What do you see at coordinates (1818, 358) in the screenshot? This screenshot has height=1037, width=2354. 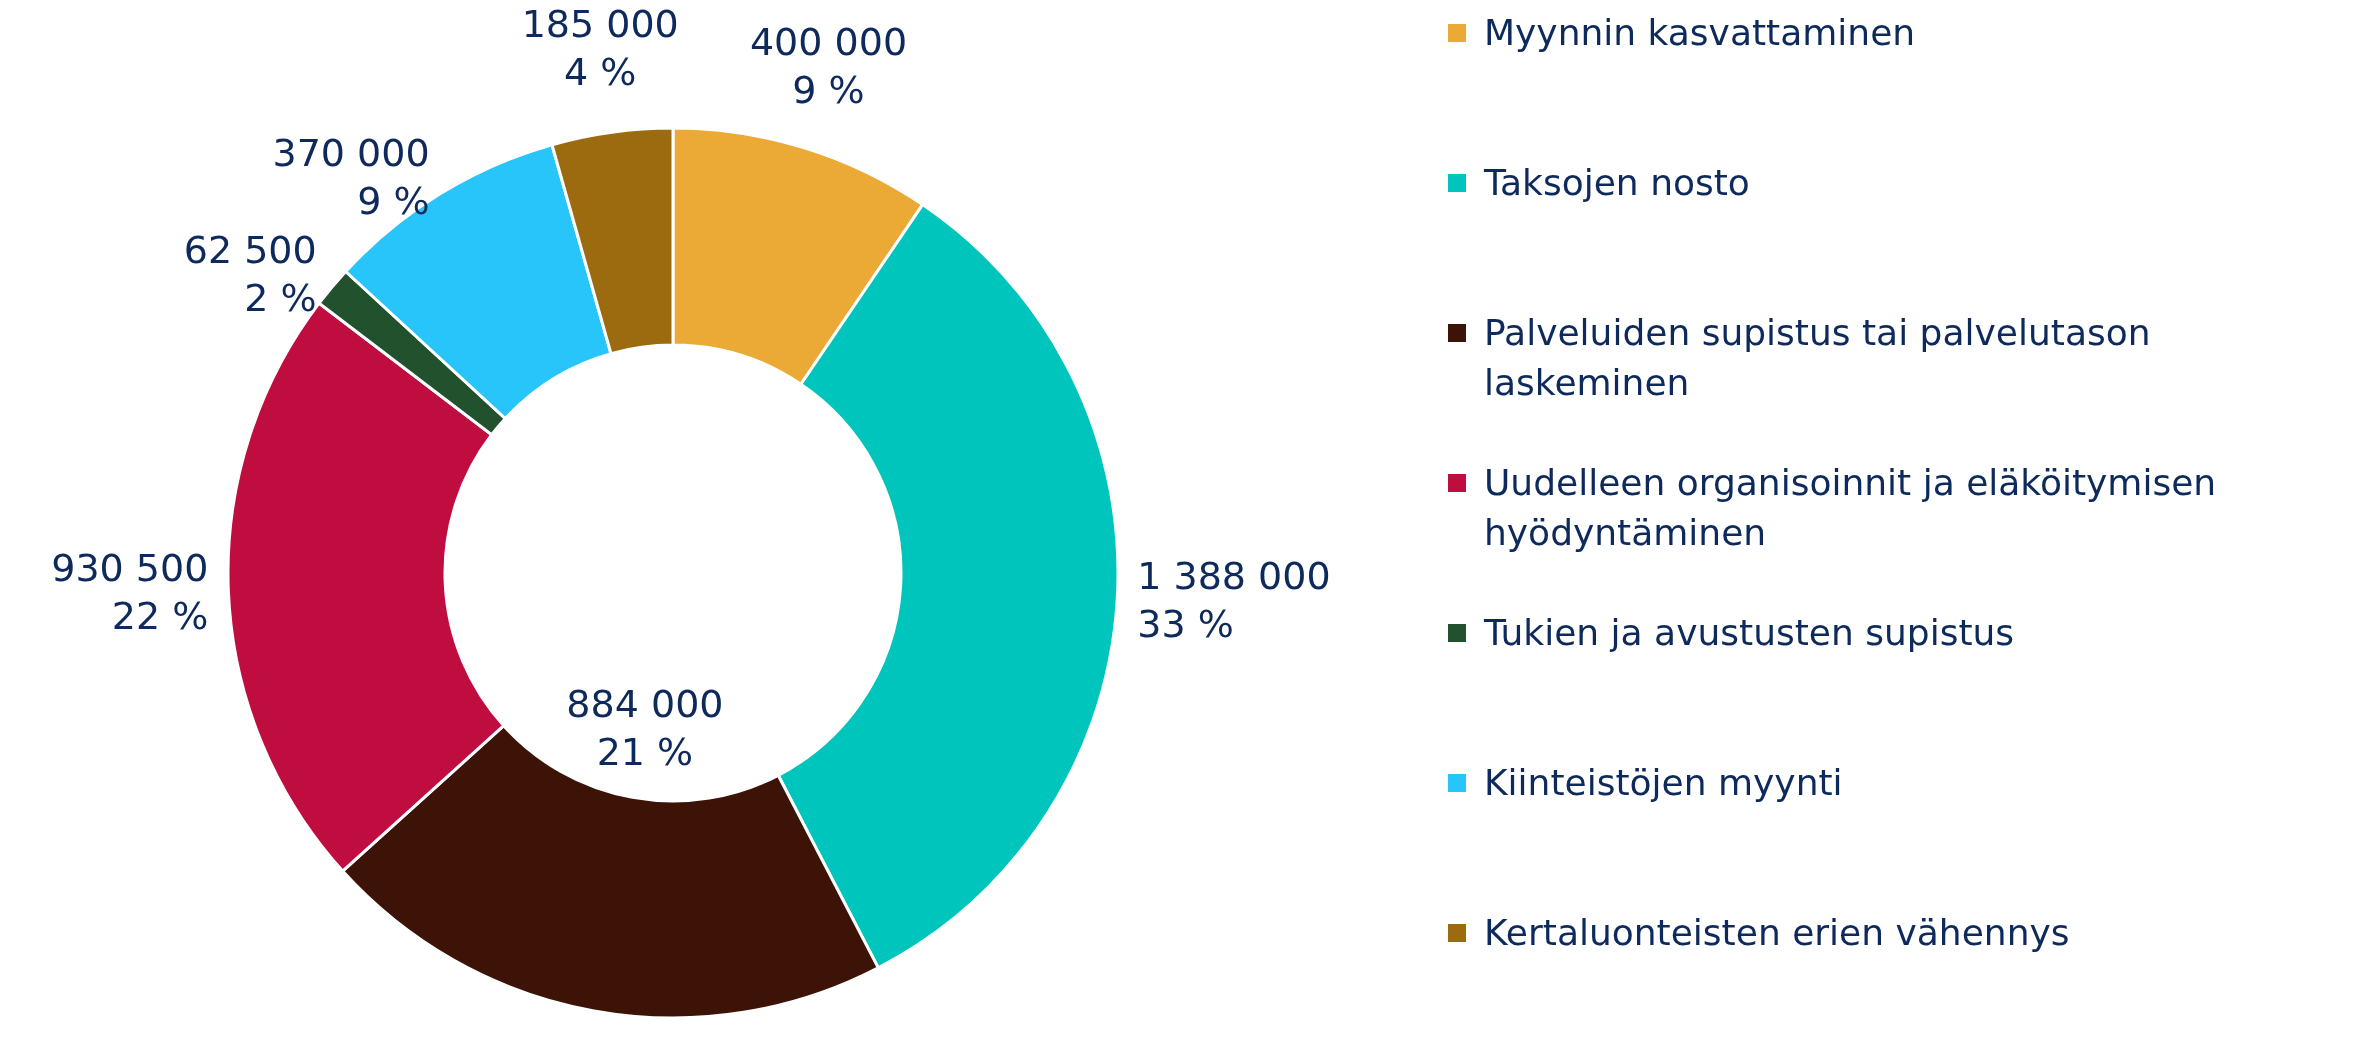 I see `legend-label: Palveluiden supistus tai palvelutason laskeminen` at bounding box center [1818, 358].